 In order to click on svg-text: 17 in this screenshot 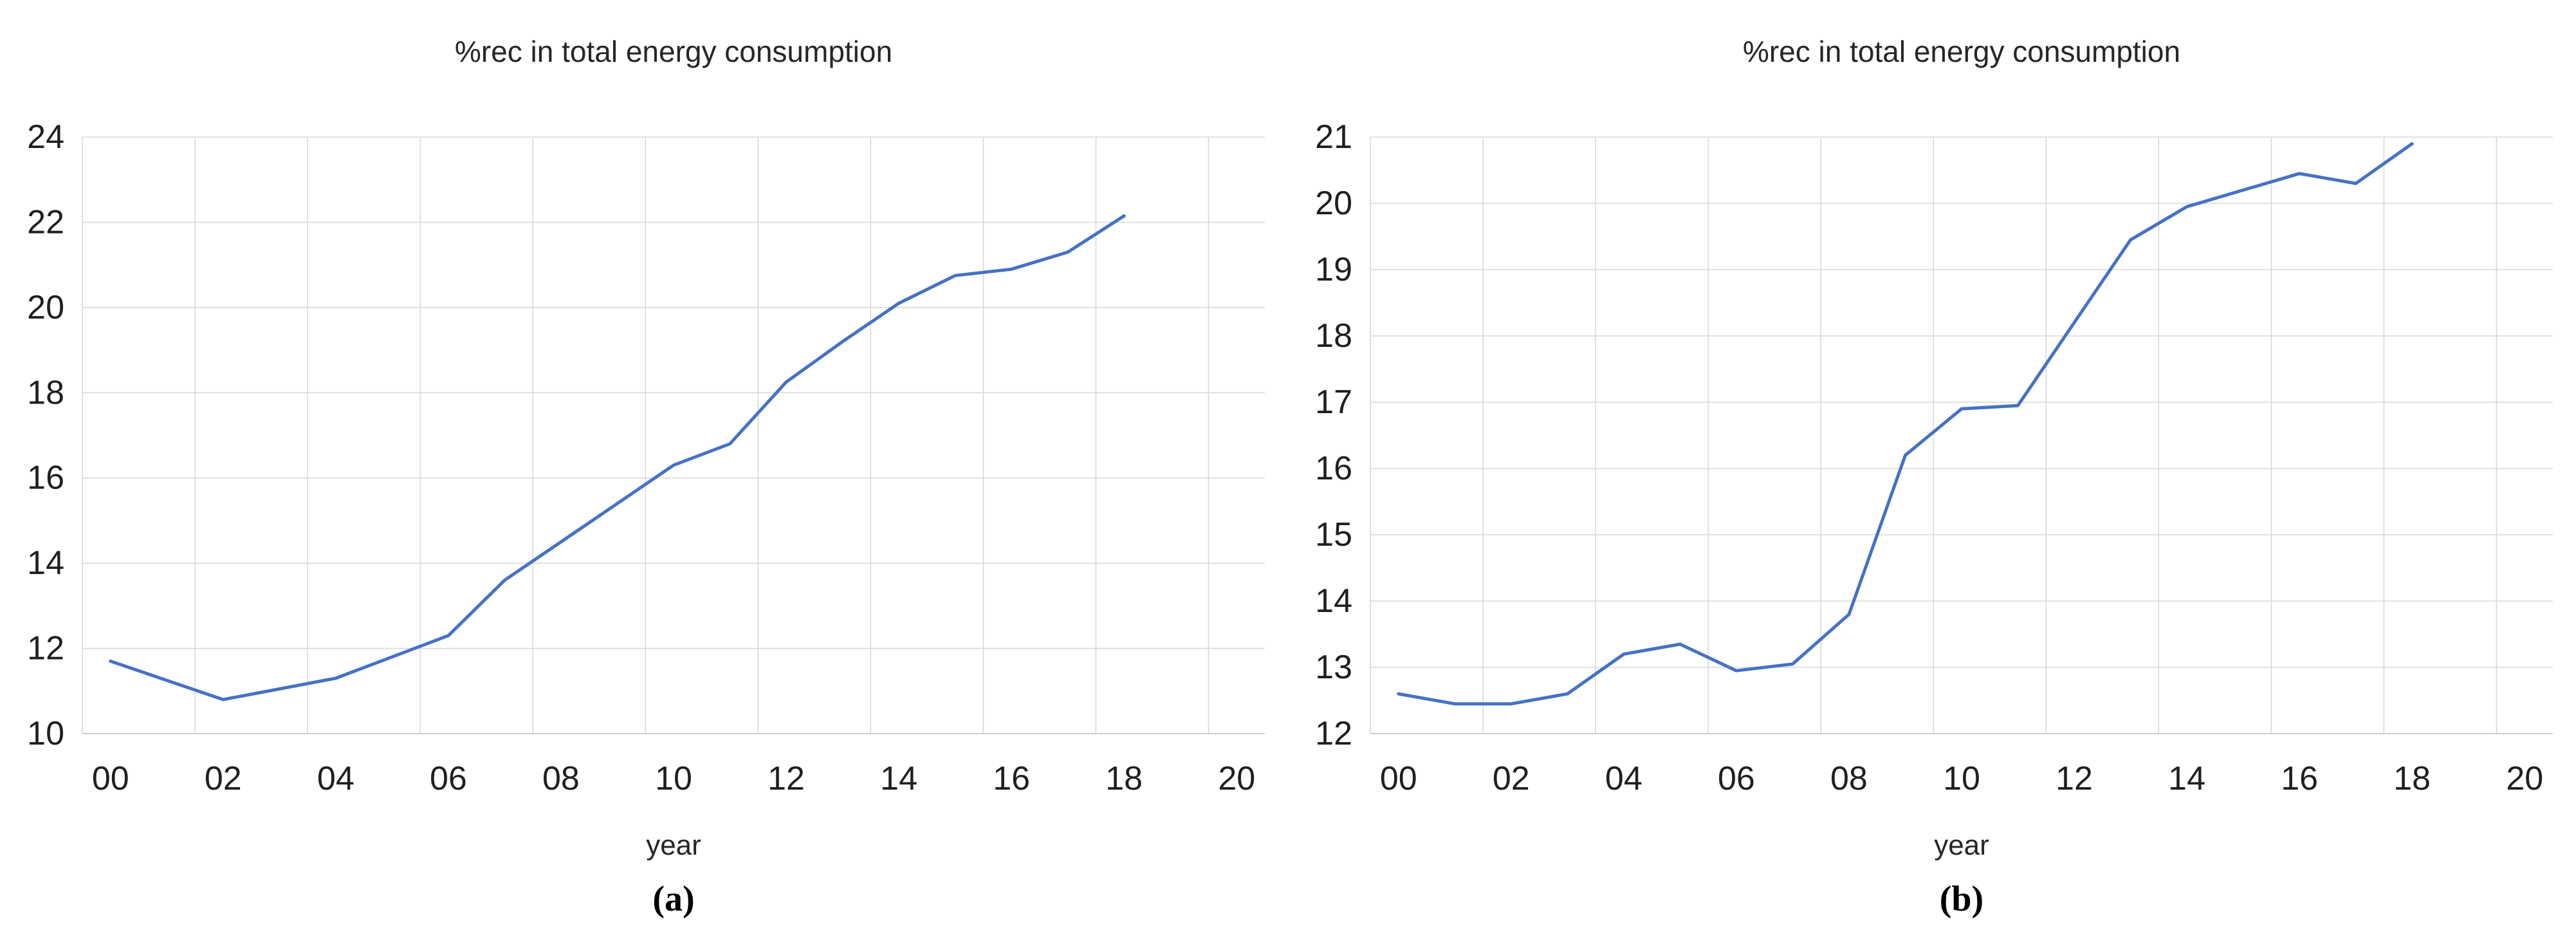, I will do `click(1333, 403)`.